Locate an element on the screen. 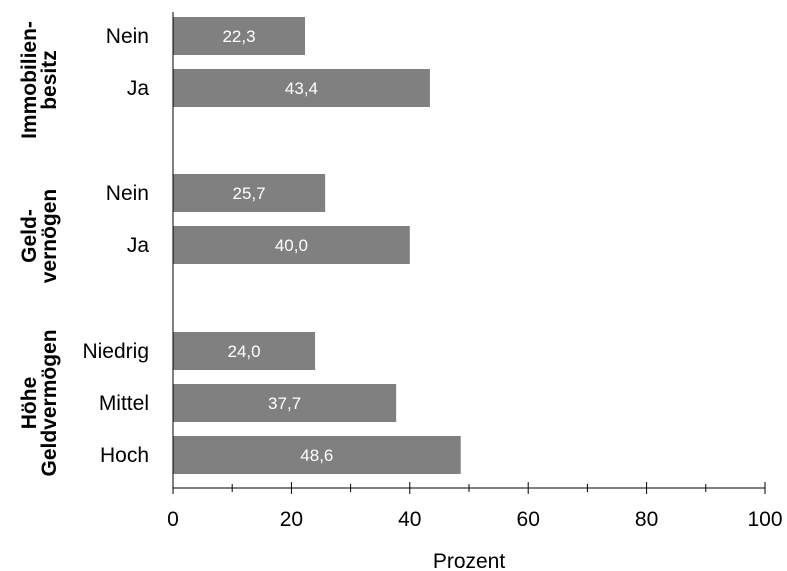 This screenshot has height=571, width=787. data-label: 25,7 is located at coordinates (249, 193).